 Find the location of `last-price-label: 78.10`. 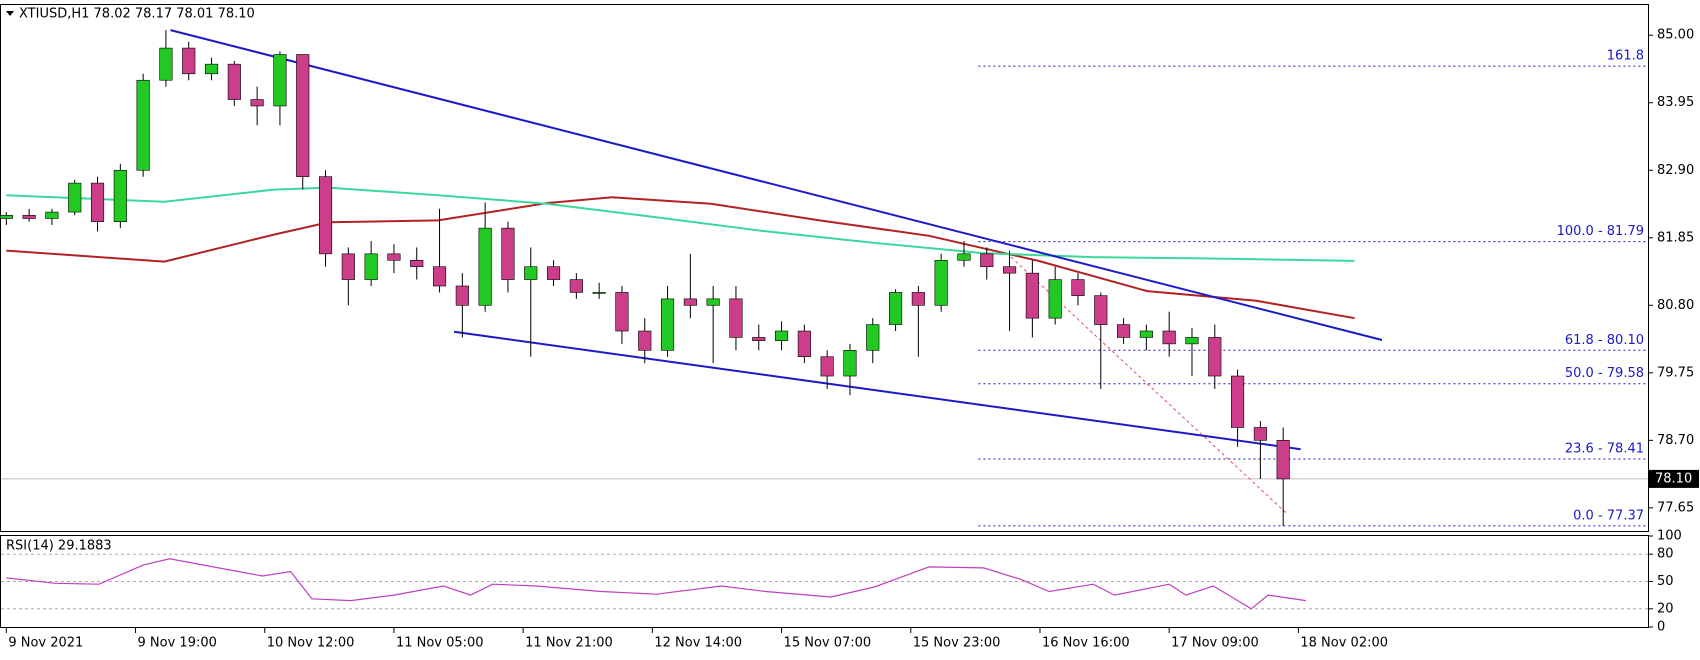

last-price-label: 78.10 is located at coordinates (1673, 478).